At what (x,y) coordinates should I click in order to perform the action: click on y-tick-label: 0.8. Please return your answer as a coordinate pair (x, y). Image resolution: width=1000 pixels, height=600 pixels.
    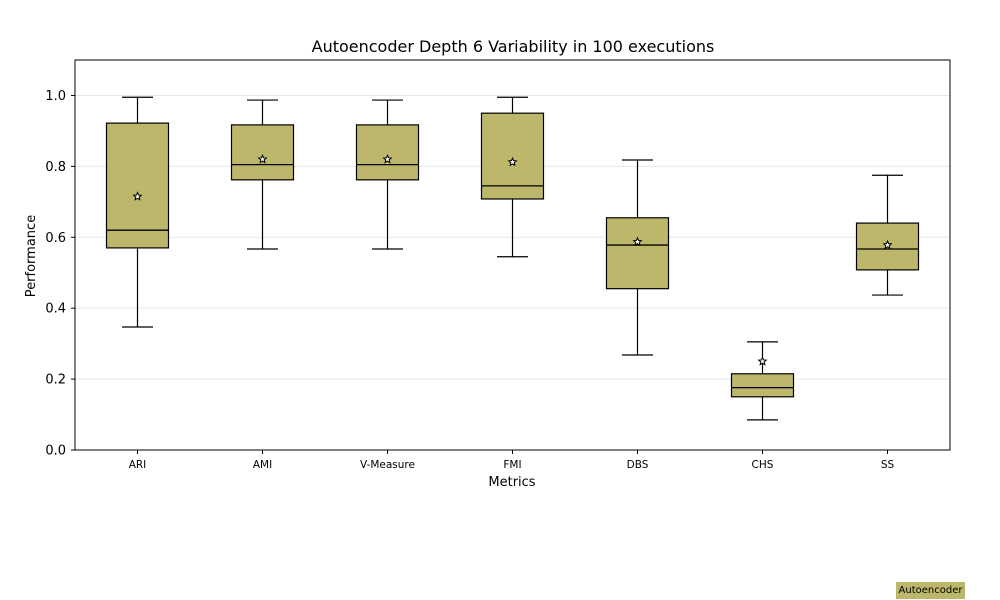
    Looking at the image, I should click on (55, 167).